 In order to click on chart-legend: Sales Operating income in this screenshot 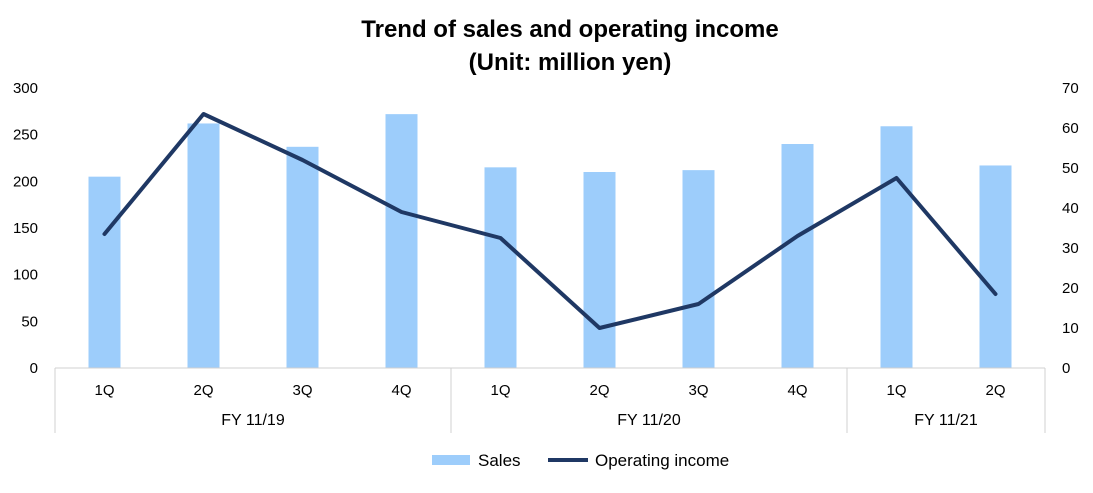, I will do `click(580, 460)`.